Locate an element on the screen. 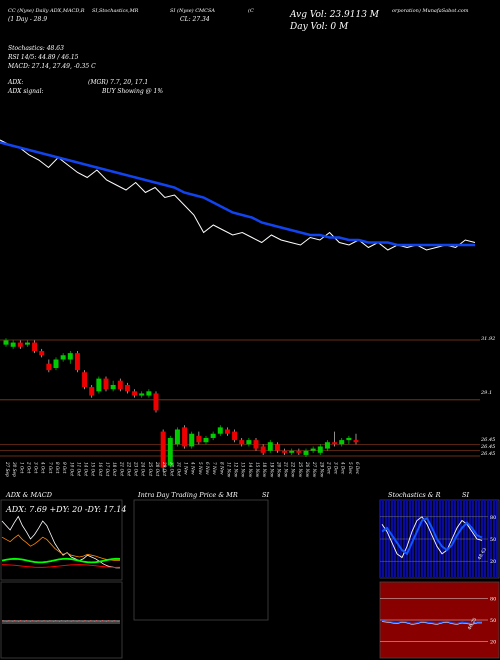  date-label: 16 Oct is located at coordinates (100, 469).